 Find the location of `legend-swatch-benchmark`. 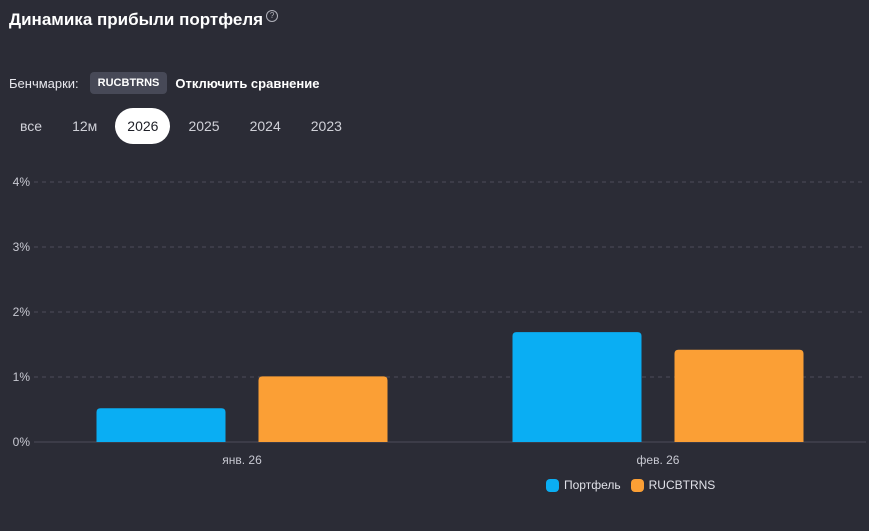

legend-swatch-benchmark is located at coordinates (637, 485).